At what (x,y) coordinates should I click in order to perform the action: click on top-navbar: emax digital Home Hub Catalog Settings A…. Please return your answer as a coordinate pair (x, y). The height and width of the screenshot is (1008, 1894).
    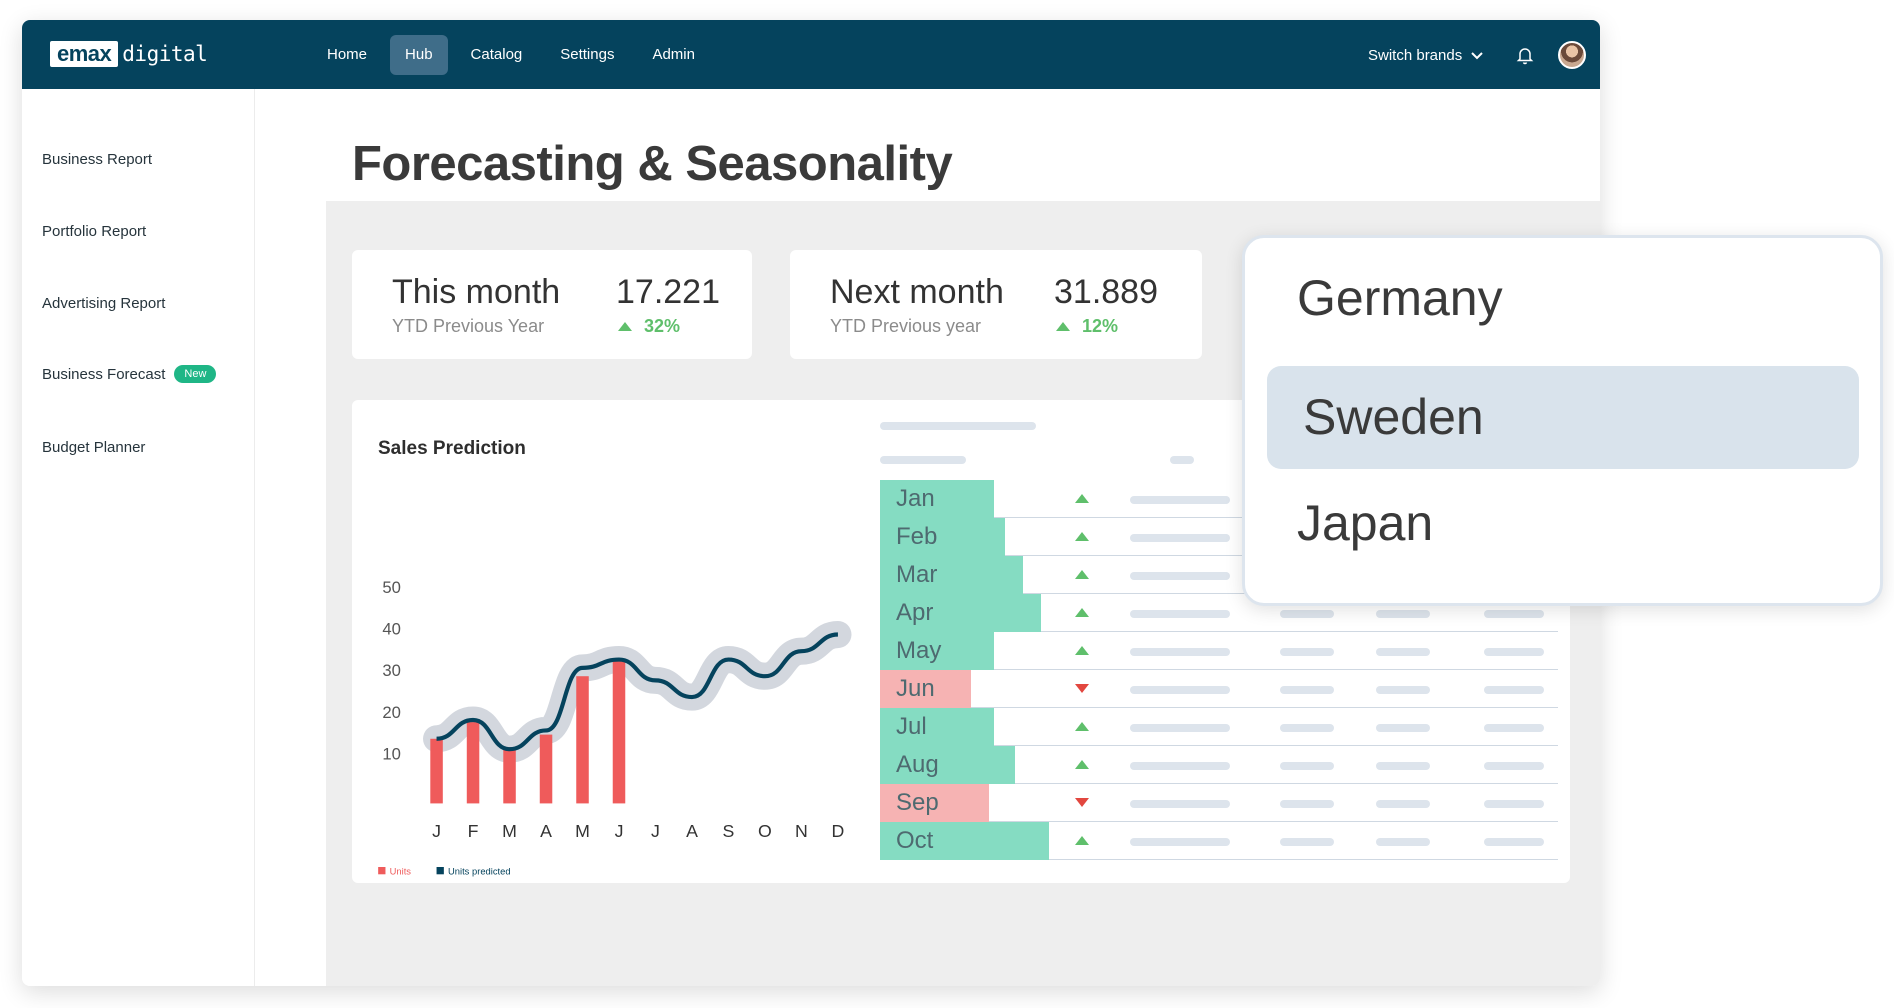
    Looking at the image, I should click on (811, 54).